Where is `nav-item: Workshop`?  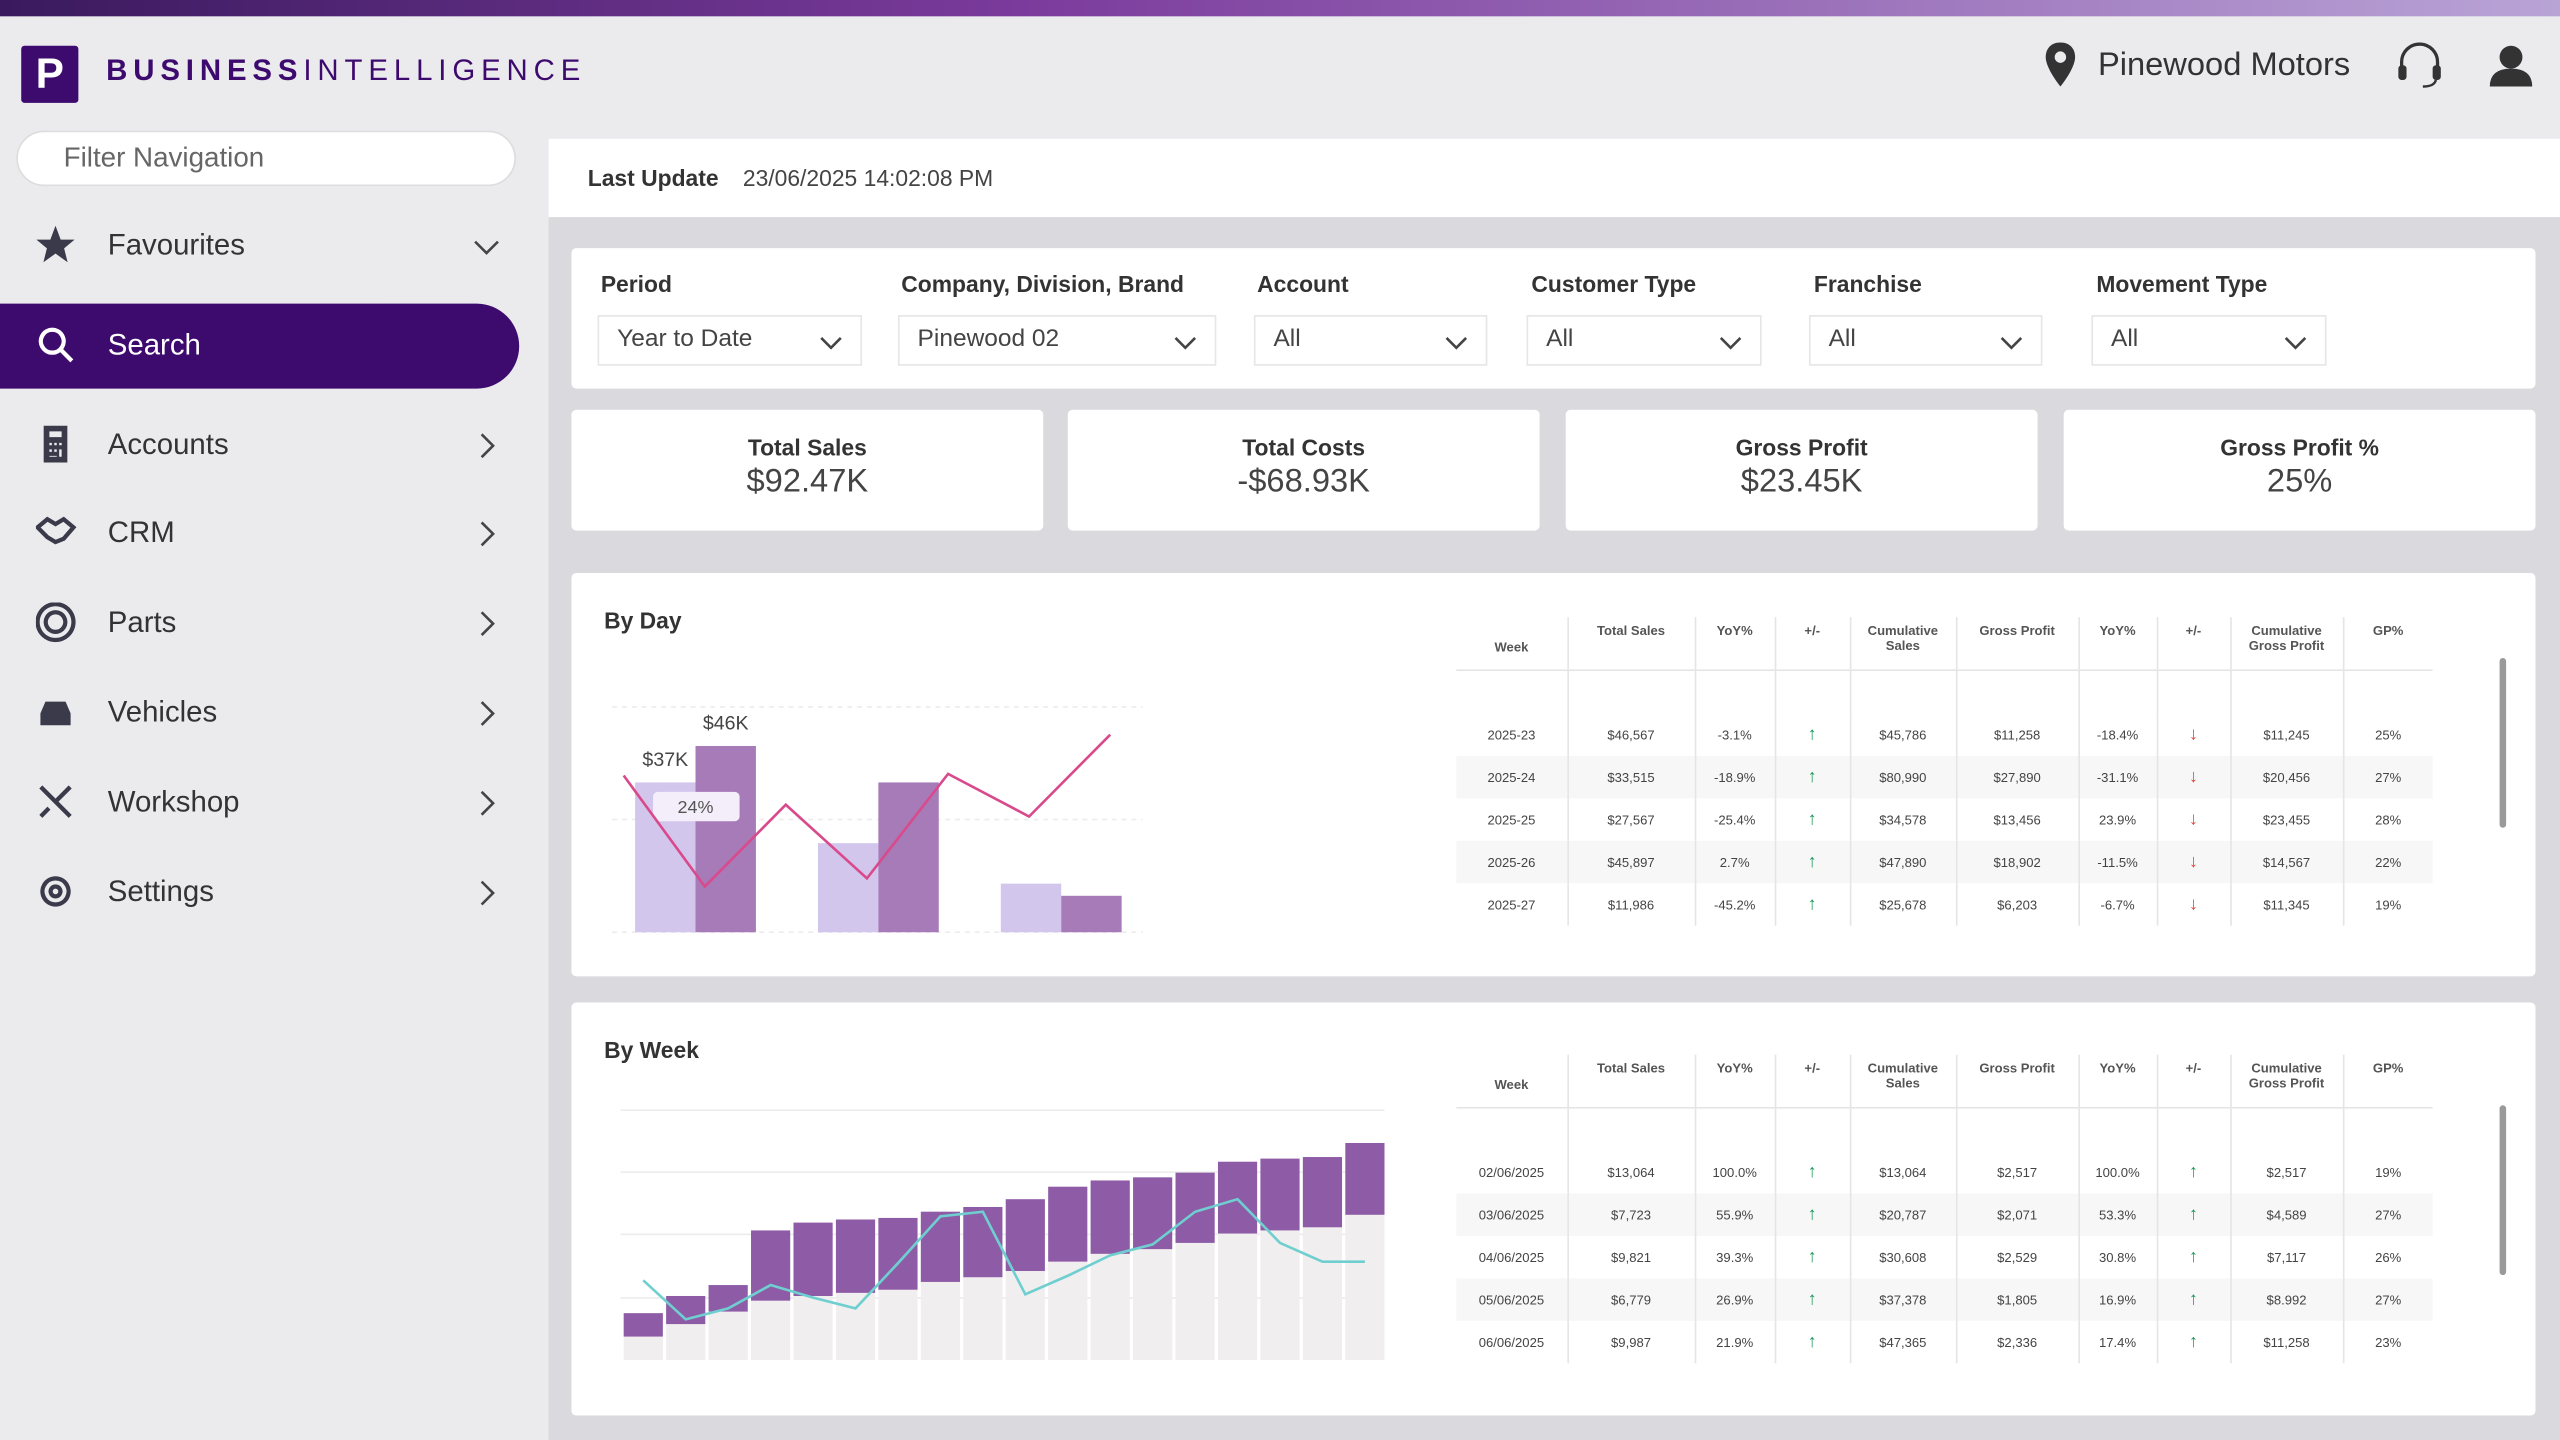
nav-item: Workshop is located at coordinates (259, 803).